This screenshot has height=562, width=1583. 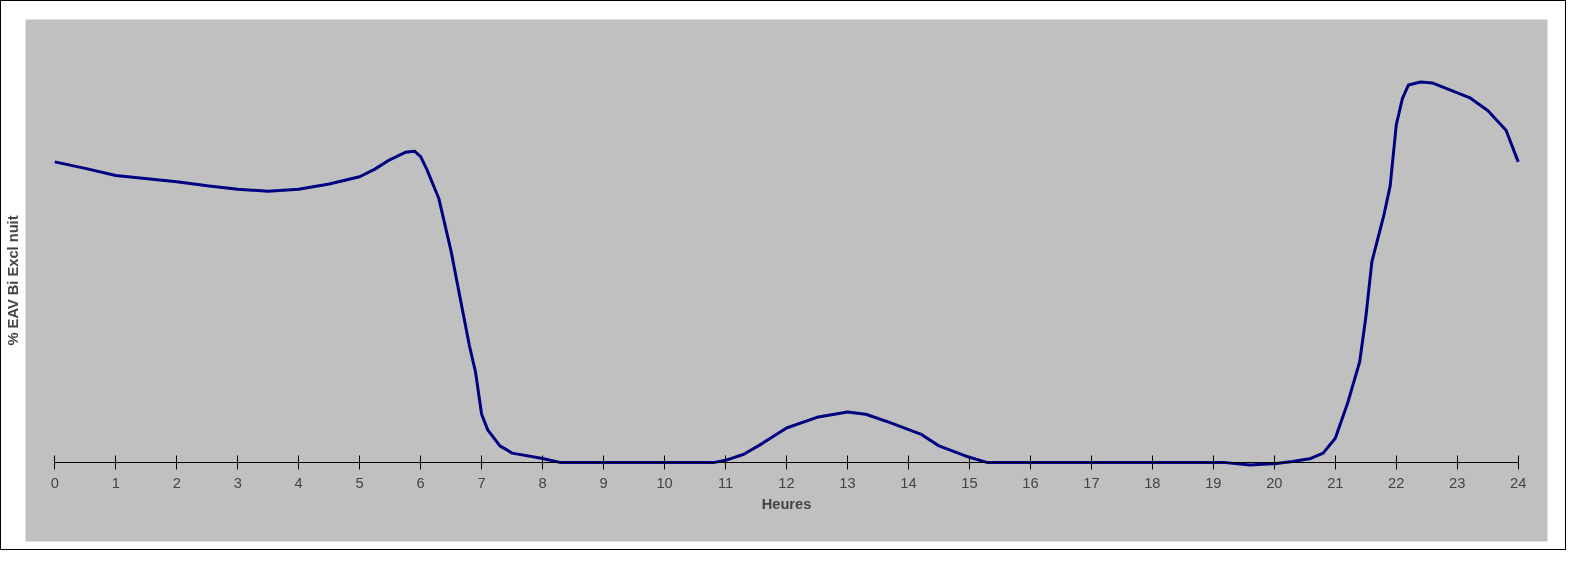 I want to click on x-tick-label: 8, so click(x=542, y=482).